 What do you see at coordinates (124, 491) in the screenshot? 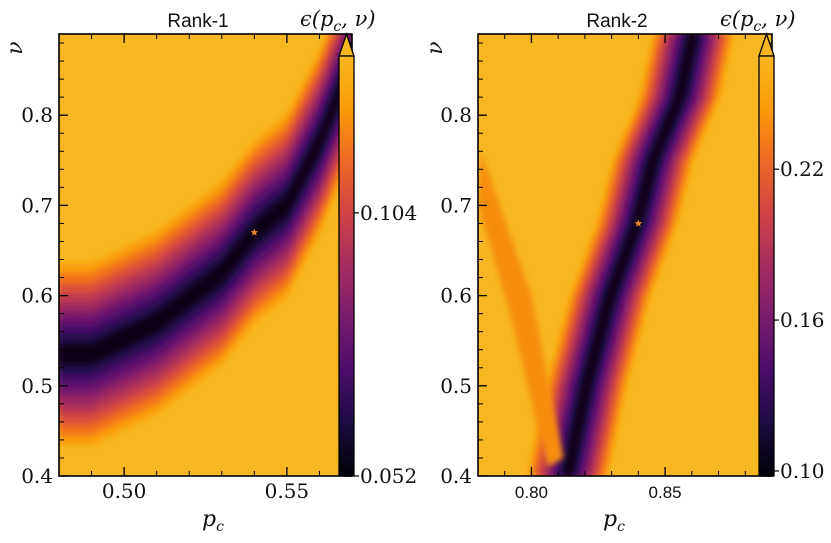
I see `x-tick-label: 0.50` at bounding box center [124, 491].